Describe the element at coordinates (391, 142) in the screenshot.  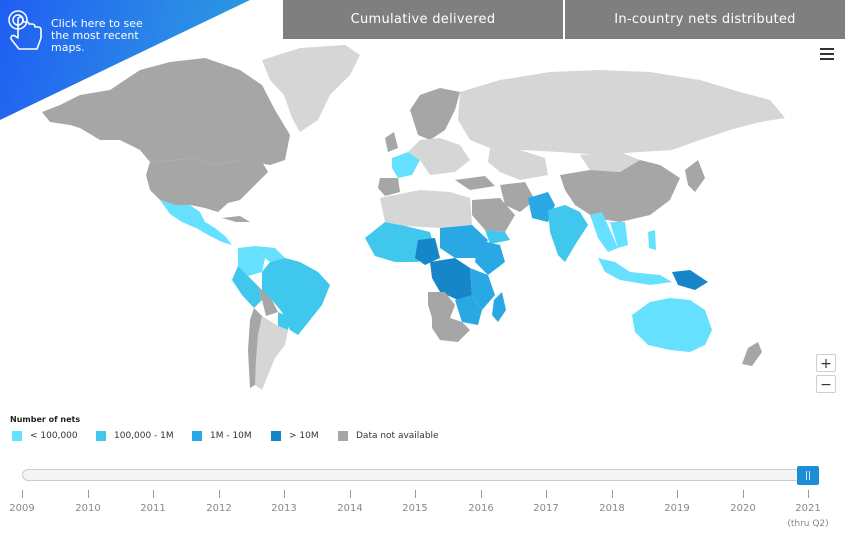
I see `country-uk` at that location.